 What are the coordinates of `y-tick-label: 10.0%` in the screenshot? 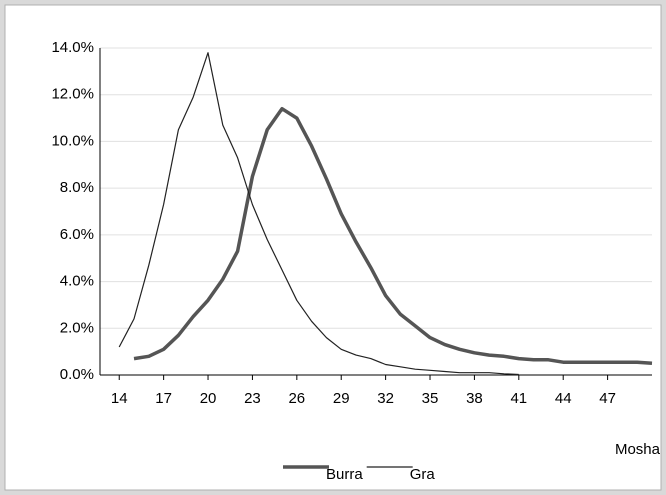 It's located at (72, 140).